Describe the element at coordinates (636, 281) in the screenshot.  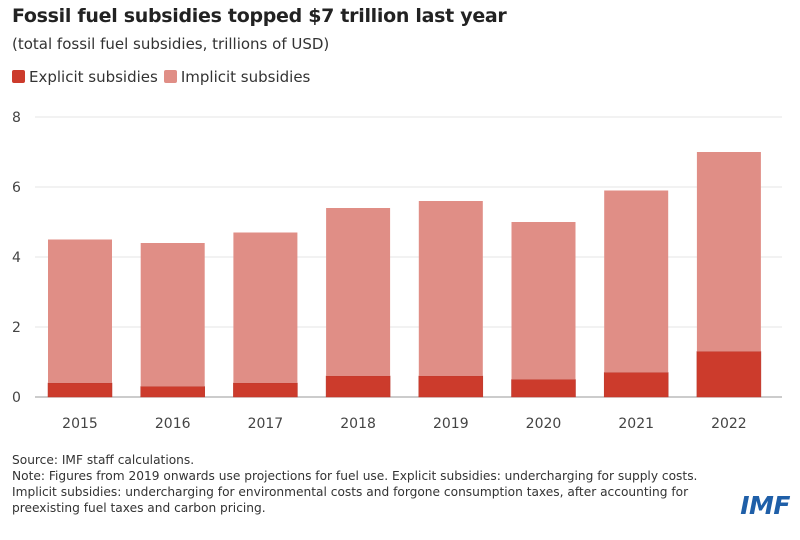
I see `bar-implicit-2021` at that location.